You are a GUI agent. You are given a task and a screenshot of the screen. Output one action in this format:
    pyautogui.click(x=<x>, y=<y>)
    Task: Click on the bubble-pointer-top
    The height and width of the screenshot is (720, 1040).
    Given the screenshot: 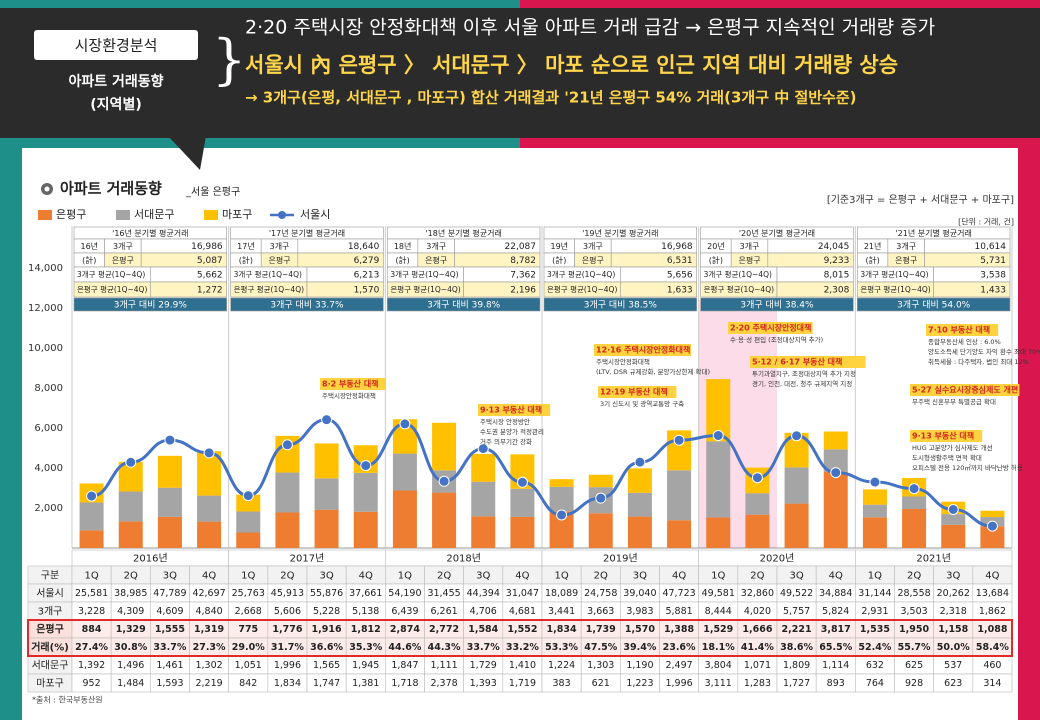 What is the action you would take?
    pyautogui.click(x=187, y=153)
    